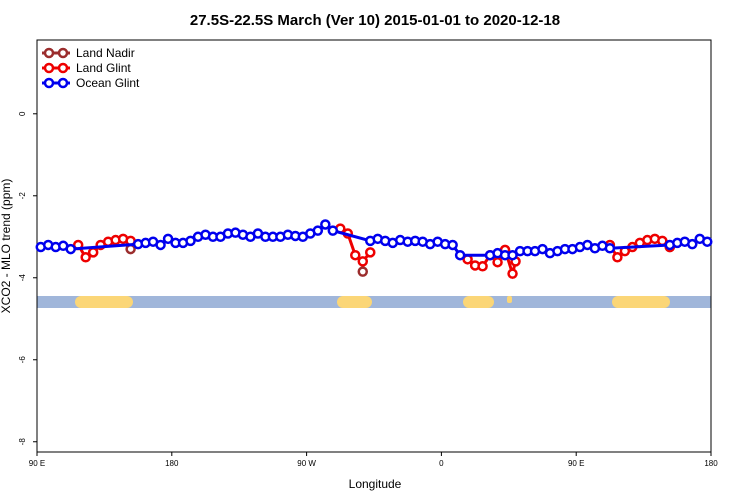 The width and height of the screenshot is (750, 500). What do you see at coordinates (22, 196) in the screenshot?
I see `y-tick-label: -2` at bounding box center [22, 196].